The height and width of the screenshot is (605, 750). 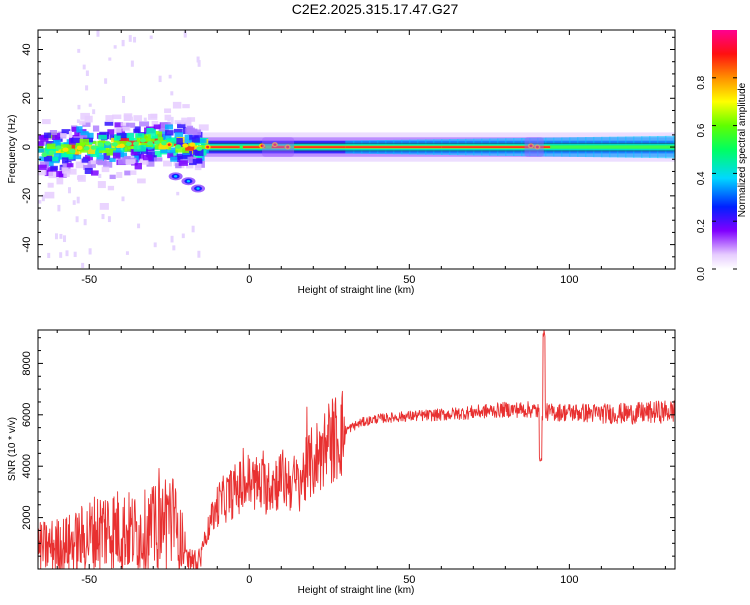 What do you see at coordinates (198, 188) in the screenshot?
I see `spectrogram-side-feature` at bounding box center [198, 188].